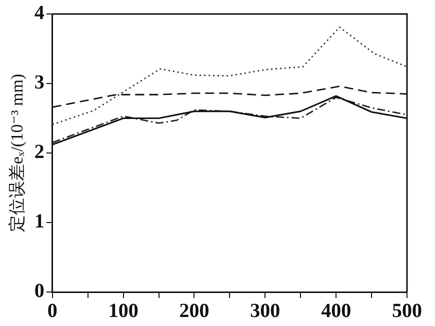  Describe the element at coordinates (407, 311) in the screenshot. I see `x-tick-label: 500` at that location.